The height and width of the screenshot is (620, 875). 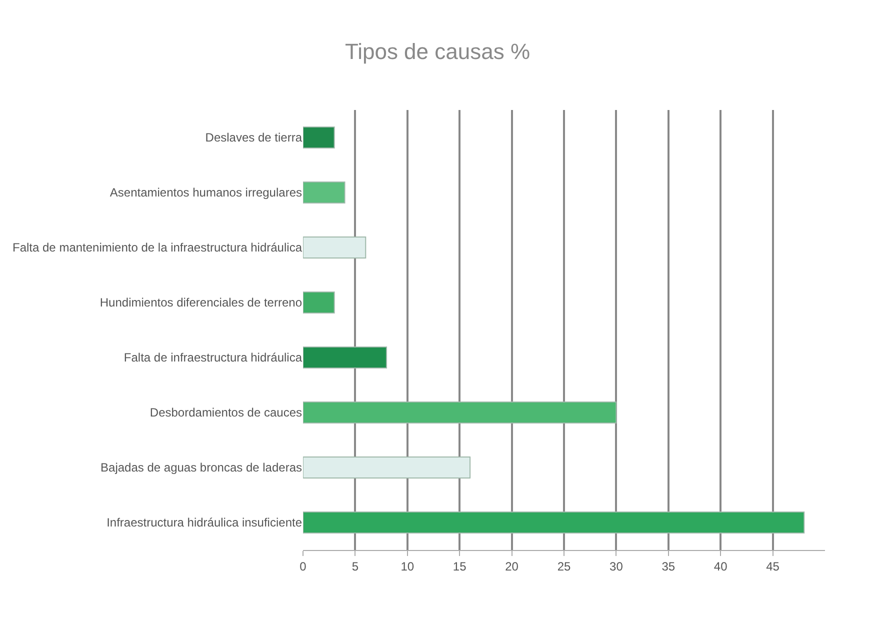 I want to click on x-tick-label: 45, so click(x=773, y=566).